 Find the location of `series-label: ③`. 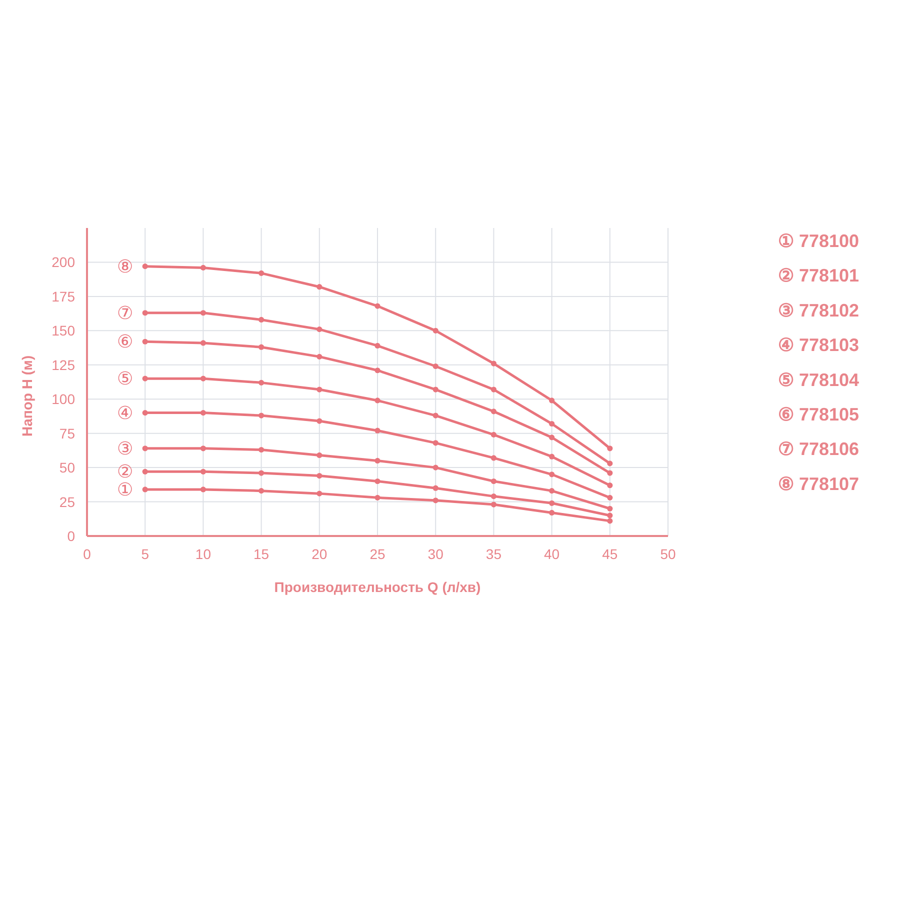

series-label: ③ is located at coordinates (125, 448).